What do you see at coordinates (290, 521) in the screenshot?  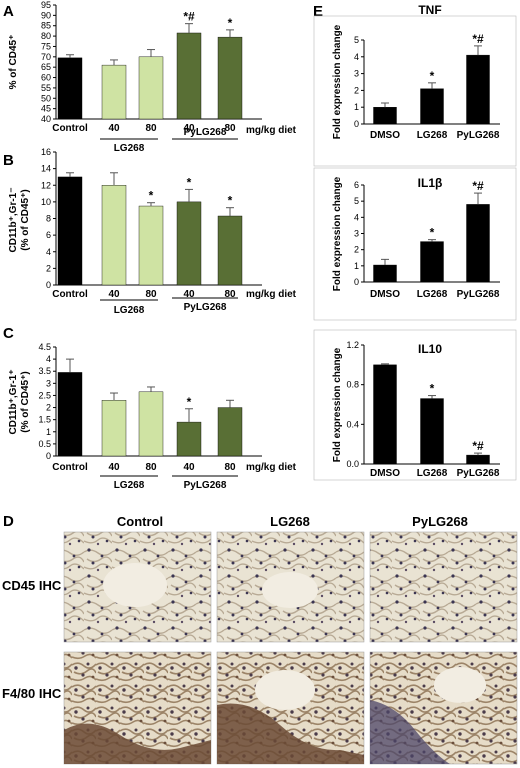 I see `col-header-lg268: LG268` at bounding box center [290, 521].